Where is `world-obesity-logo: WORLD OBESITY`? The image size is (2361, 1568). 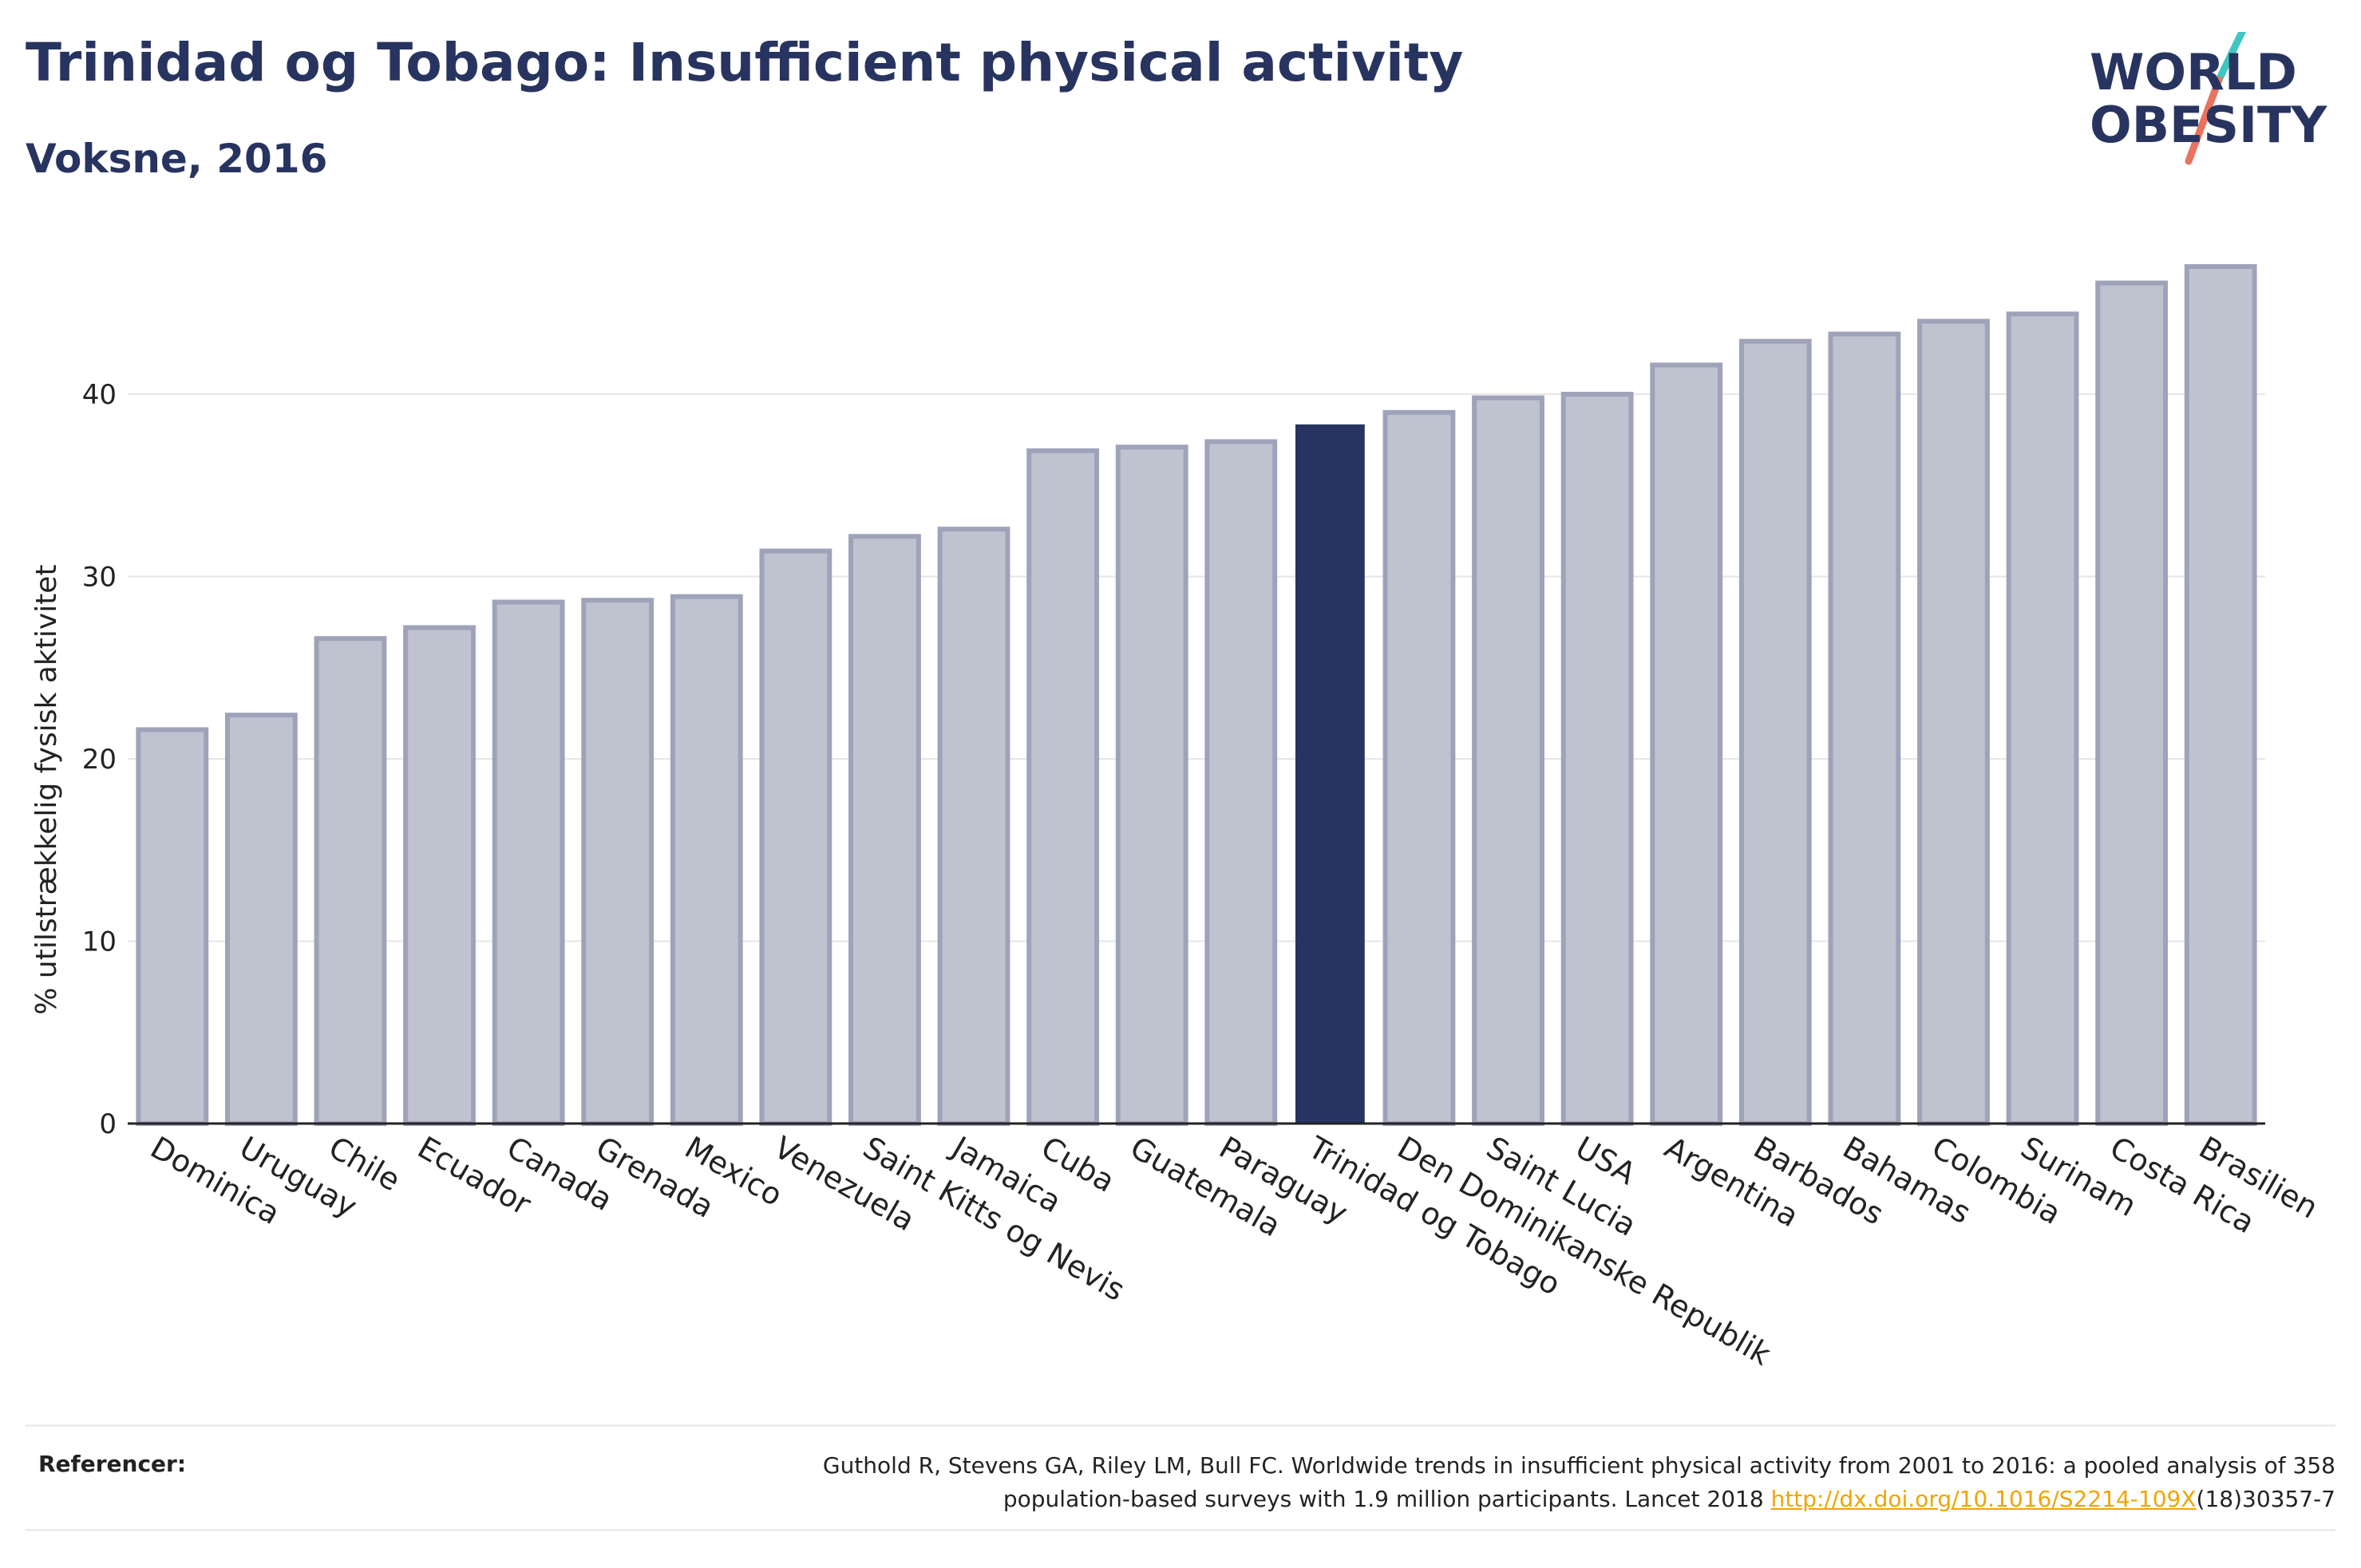 world-obesity-logo: WORLD OBESITY is located at coordinates (2208, 98).